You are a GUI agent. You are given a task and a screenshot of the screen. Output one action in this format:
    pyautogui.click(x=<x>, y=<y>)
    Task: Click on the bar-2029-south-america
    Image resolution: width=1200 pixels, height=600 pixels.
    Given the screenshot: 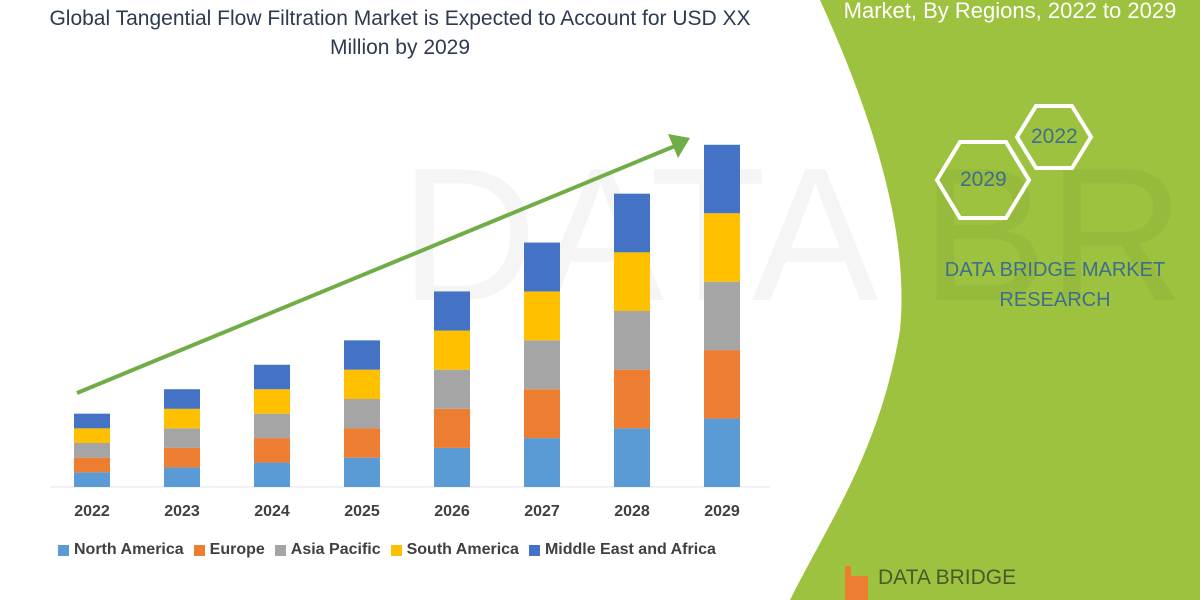 What is the action you would take?
    pyautogui.click(x=722, y=247)
    